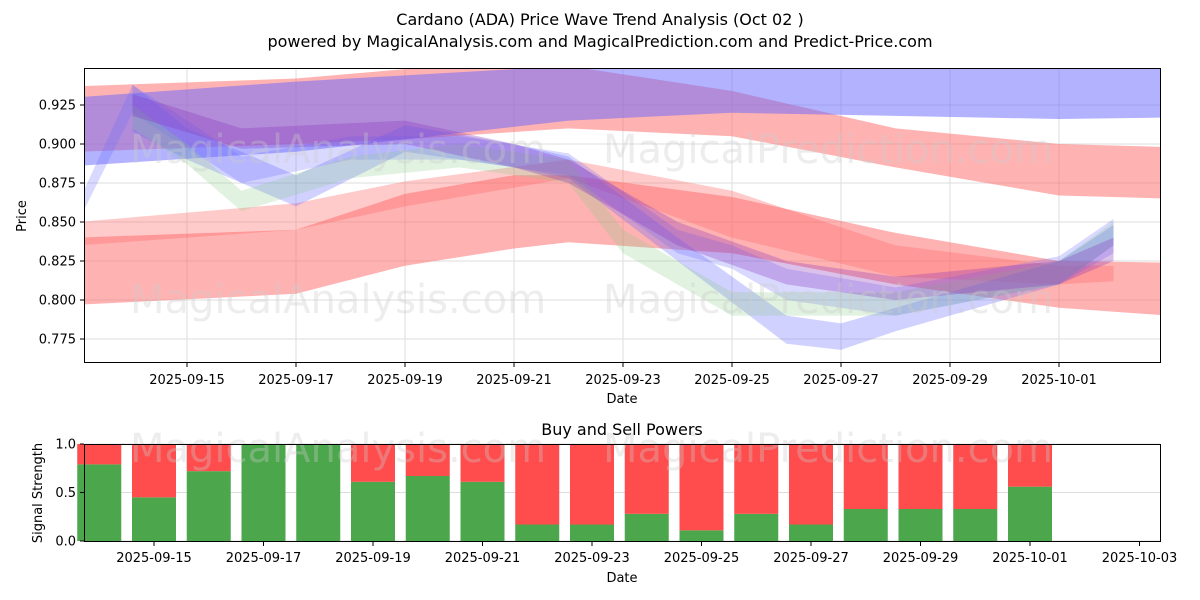 This screenshot has width=1200, height=600. What do you see at coordinates (373, 558) in the screenshot?
I see `bar-x-tick-label: 2025-09-19` at bounding box center [373, 558].